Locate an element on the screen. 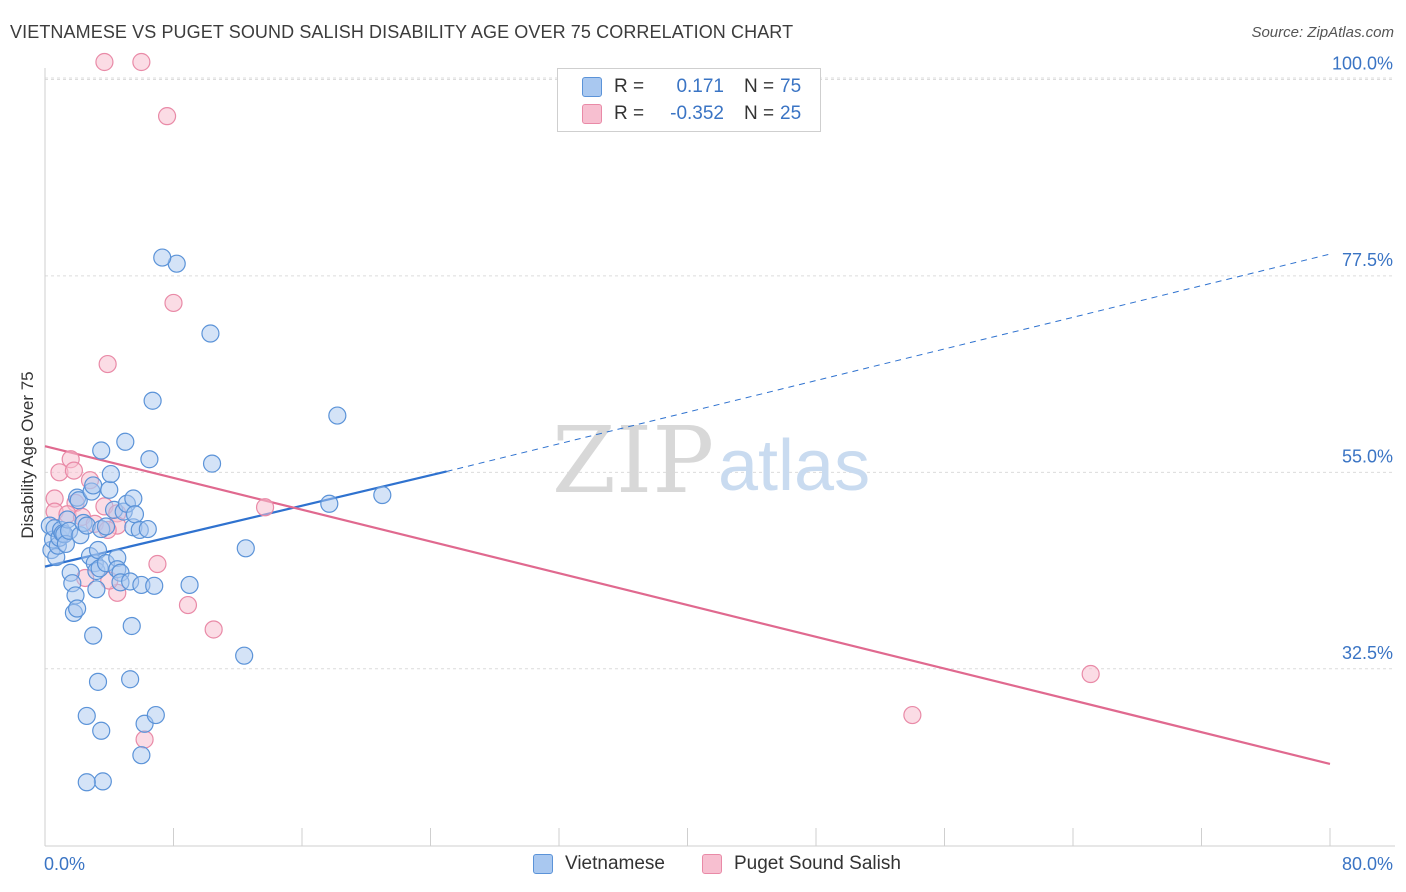 The width and height of the screenshot is (1406, 892). legend-row-salish: R = -0.352 N = 25 is located at coordinates (691, 114).